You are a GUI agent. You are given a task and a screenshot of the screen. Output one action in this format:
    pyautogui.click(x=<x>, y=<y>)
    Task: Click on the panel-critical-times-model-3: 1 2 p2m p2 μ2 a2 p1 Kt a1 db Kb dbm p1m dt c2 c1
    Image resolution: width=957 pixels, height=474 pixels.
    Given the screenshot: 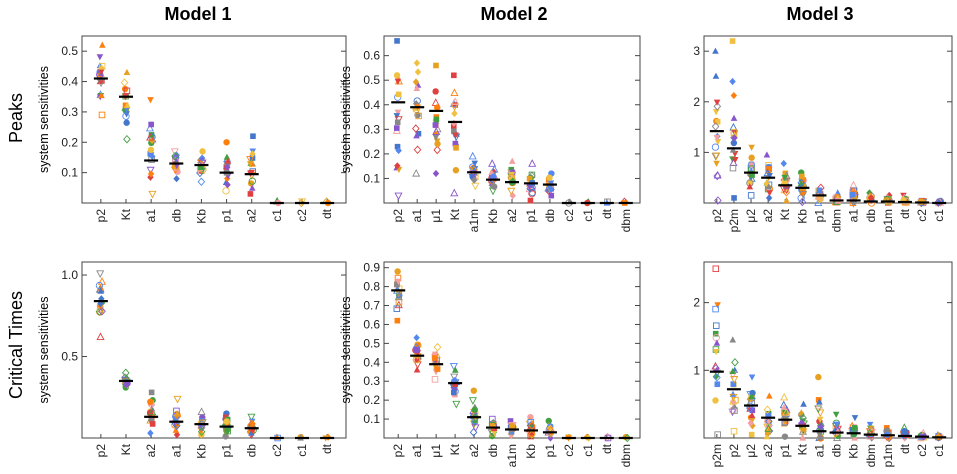 What is the action you would take?
    pyautogui.click(x=823, y=364)
    